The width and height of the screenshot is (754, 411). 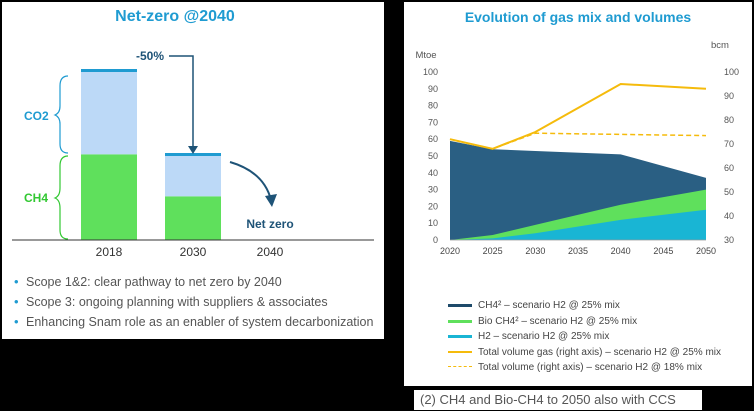 I want to click on y-tick-label: 20, so click(x=433, y=206).